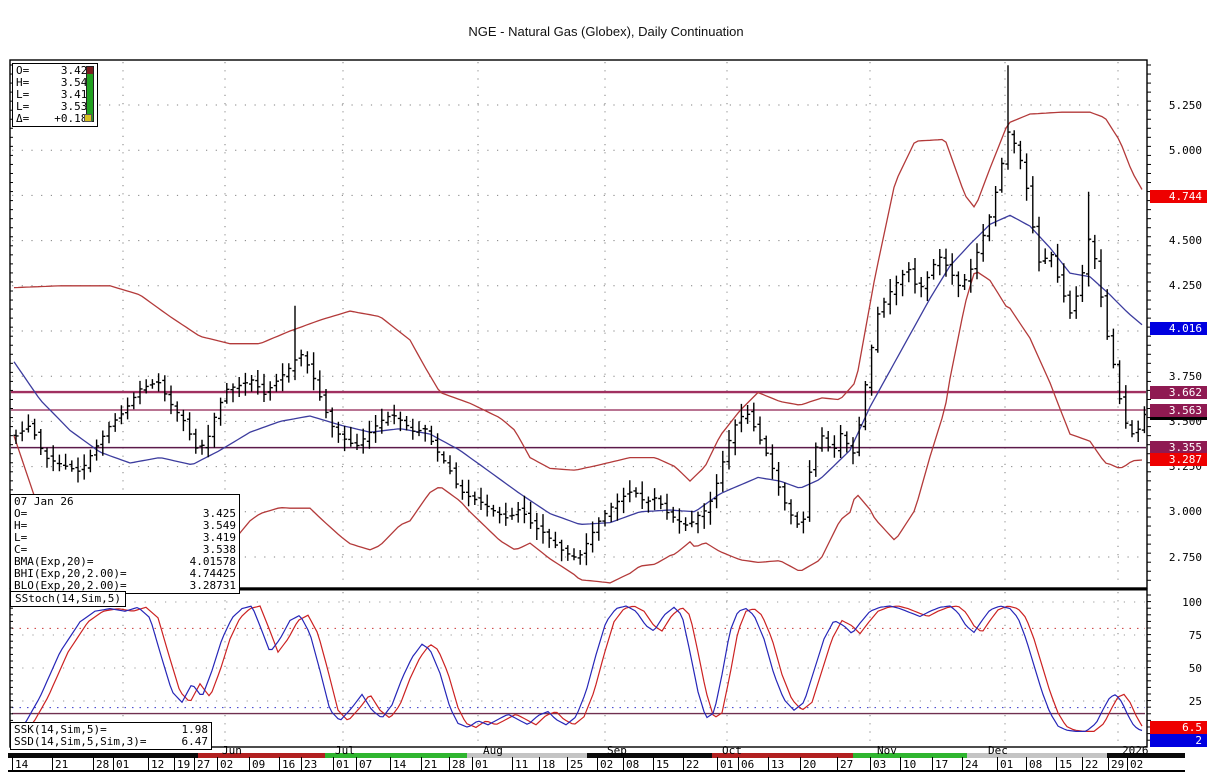 This screenshot has width=1212, height=772. I want to click on date-label: 11, so click(522, 764).